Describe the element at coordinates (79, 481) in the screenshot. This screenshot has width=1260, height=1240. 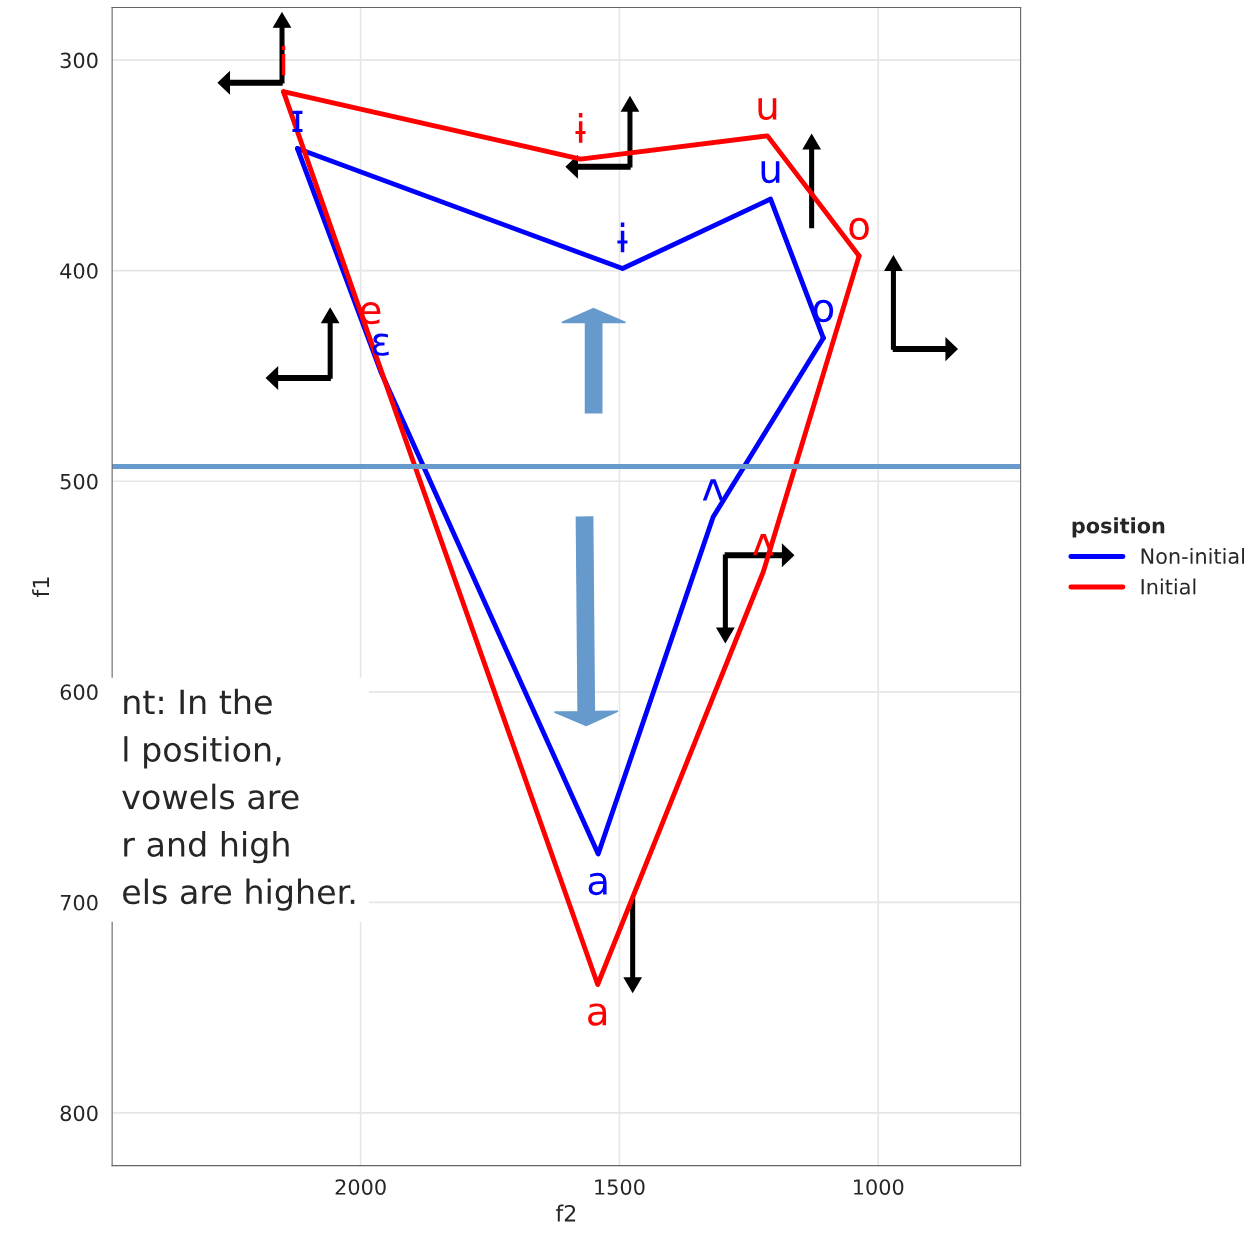
I see `y-tick-label: 500` at that location.